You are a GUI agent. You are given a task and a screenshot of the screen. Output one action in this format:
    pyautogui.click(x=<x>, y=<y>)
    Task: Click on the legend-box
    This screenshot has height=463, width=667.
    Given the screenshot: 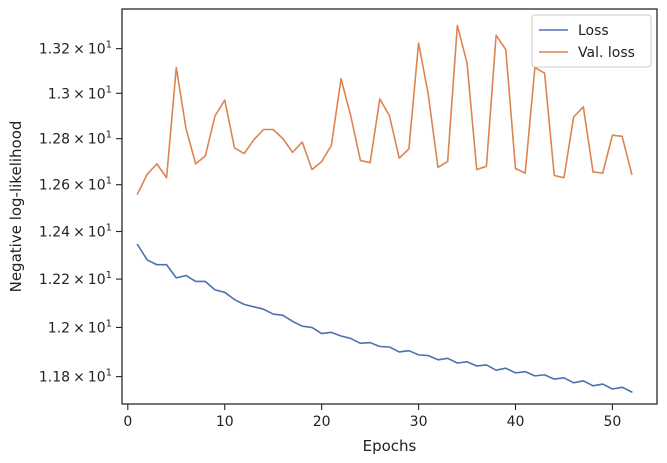 What is the action you would take?
    pyautogui.click(x=591, y=41)
    